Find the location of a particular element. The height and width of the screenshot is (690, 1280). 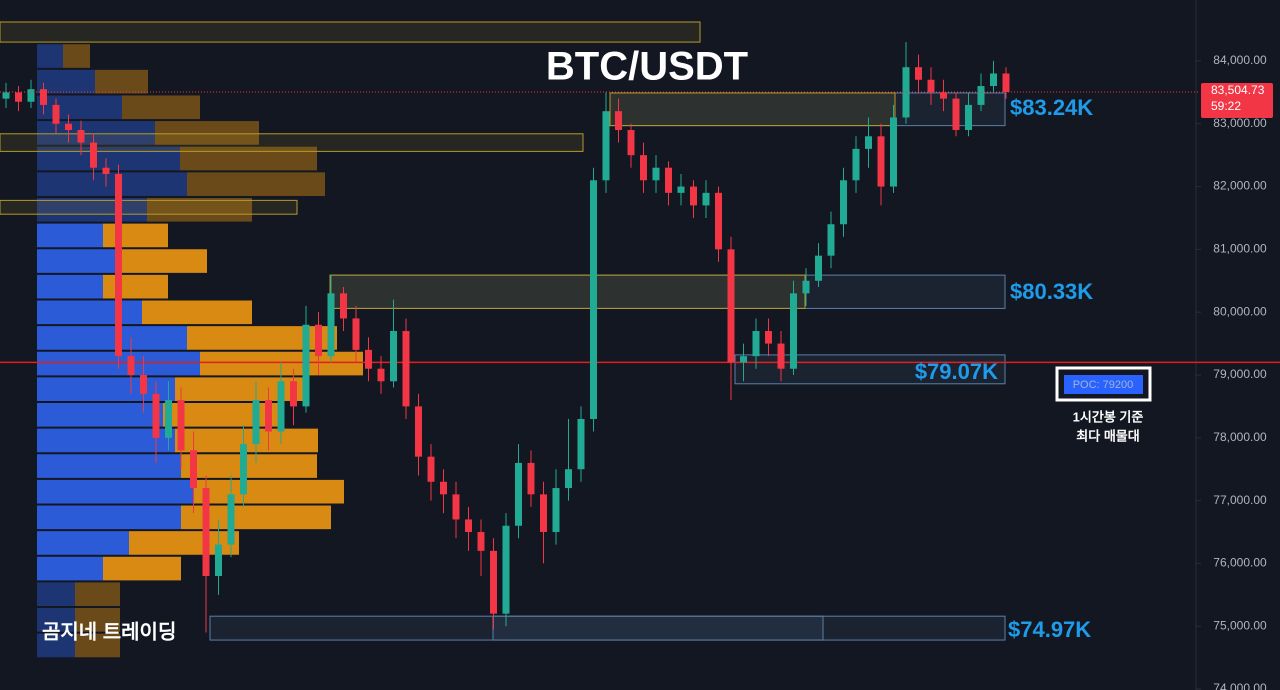

poc-label: POC: 79200 is located at coordinates (1103, 385).